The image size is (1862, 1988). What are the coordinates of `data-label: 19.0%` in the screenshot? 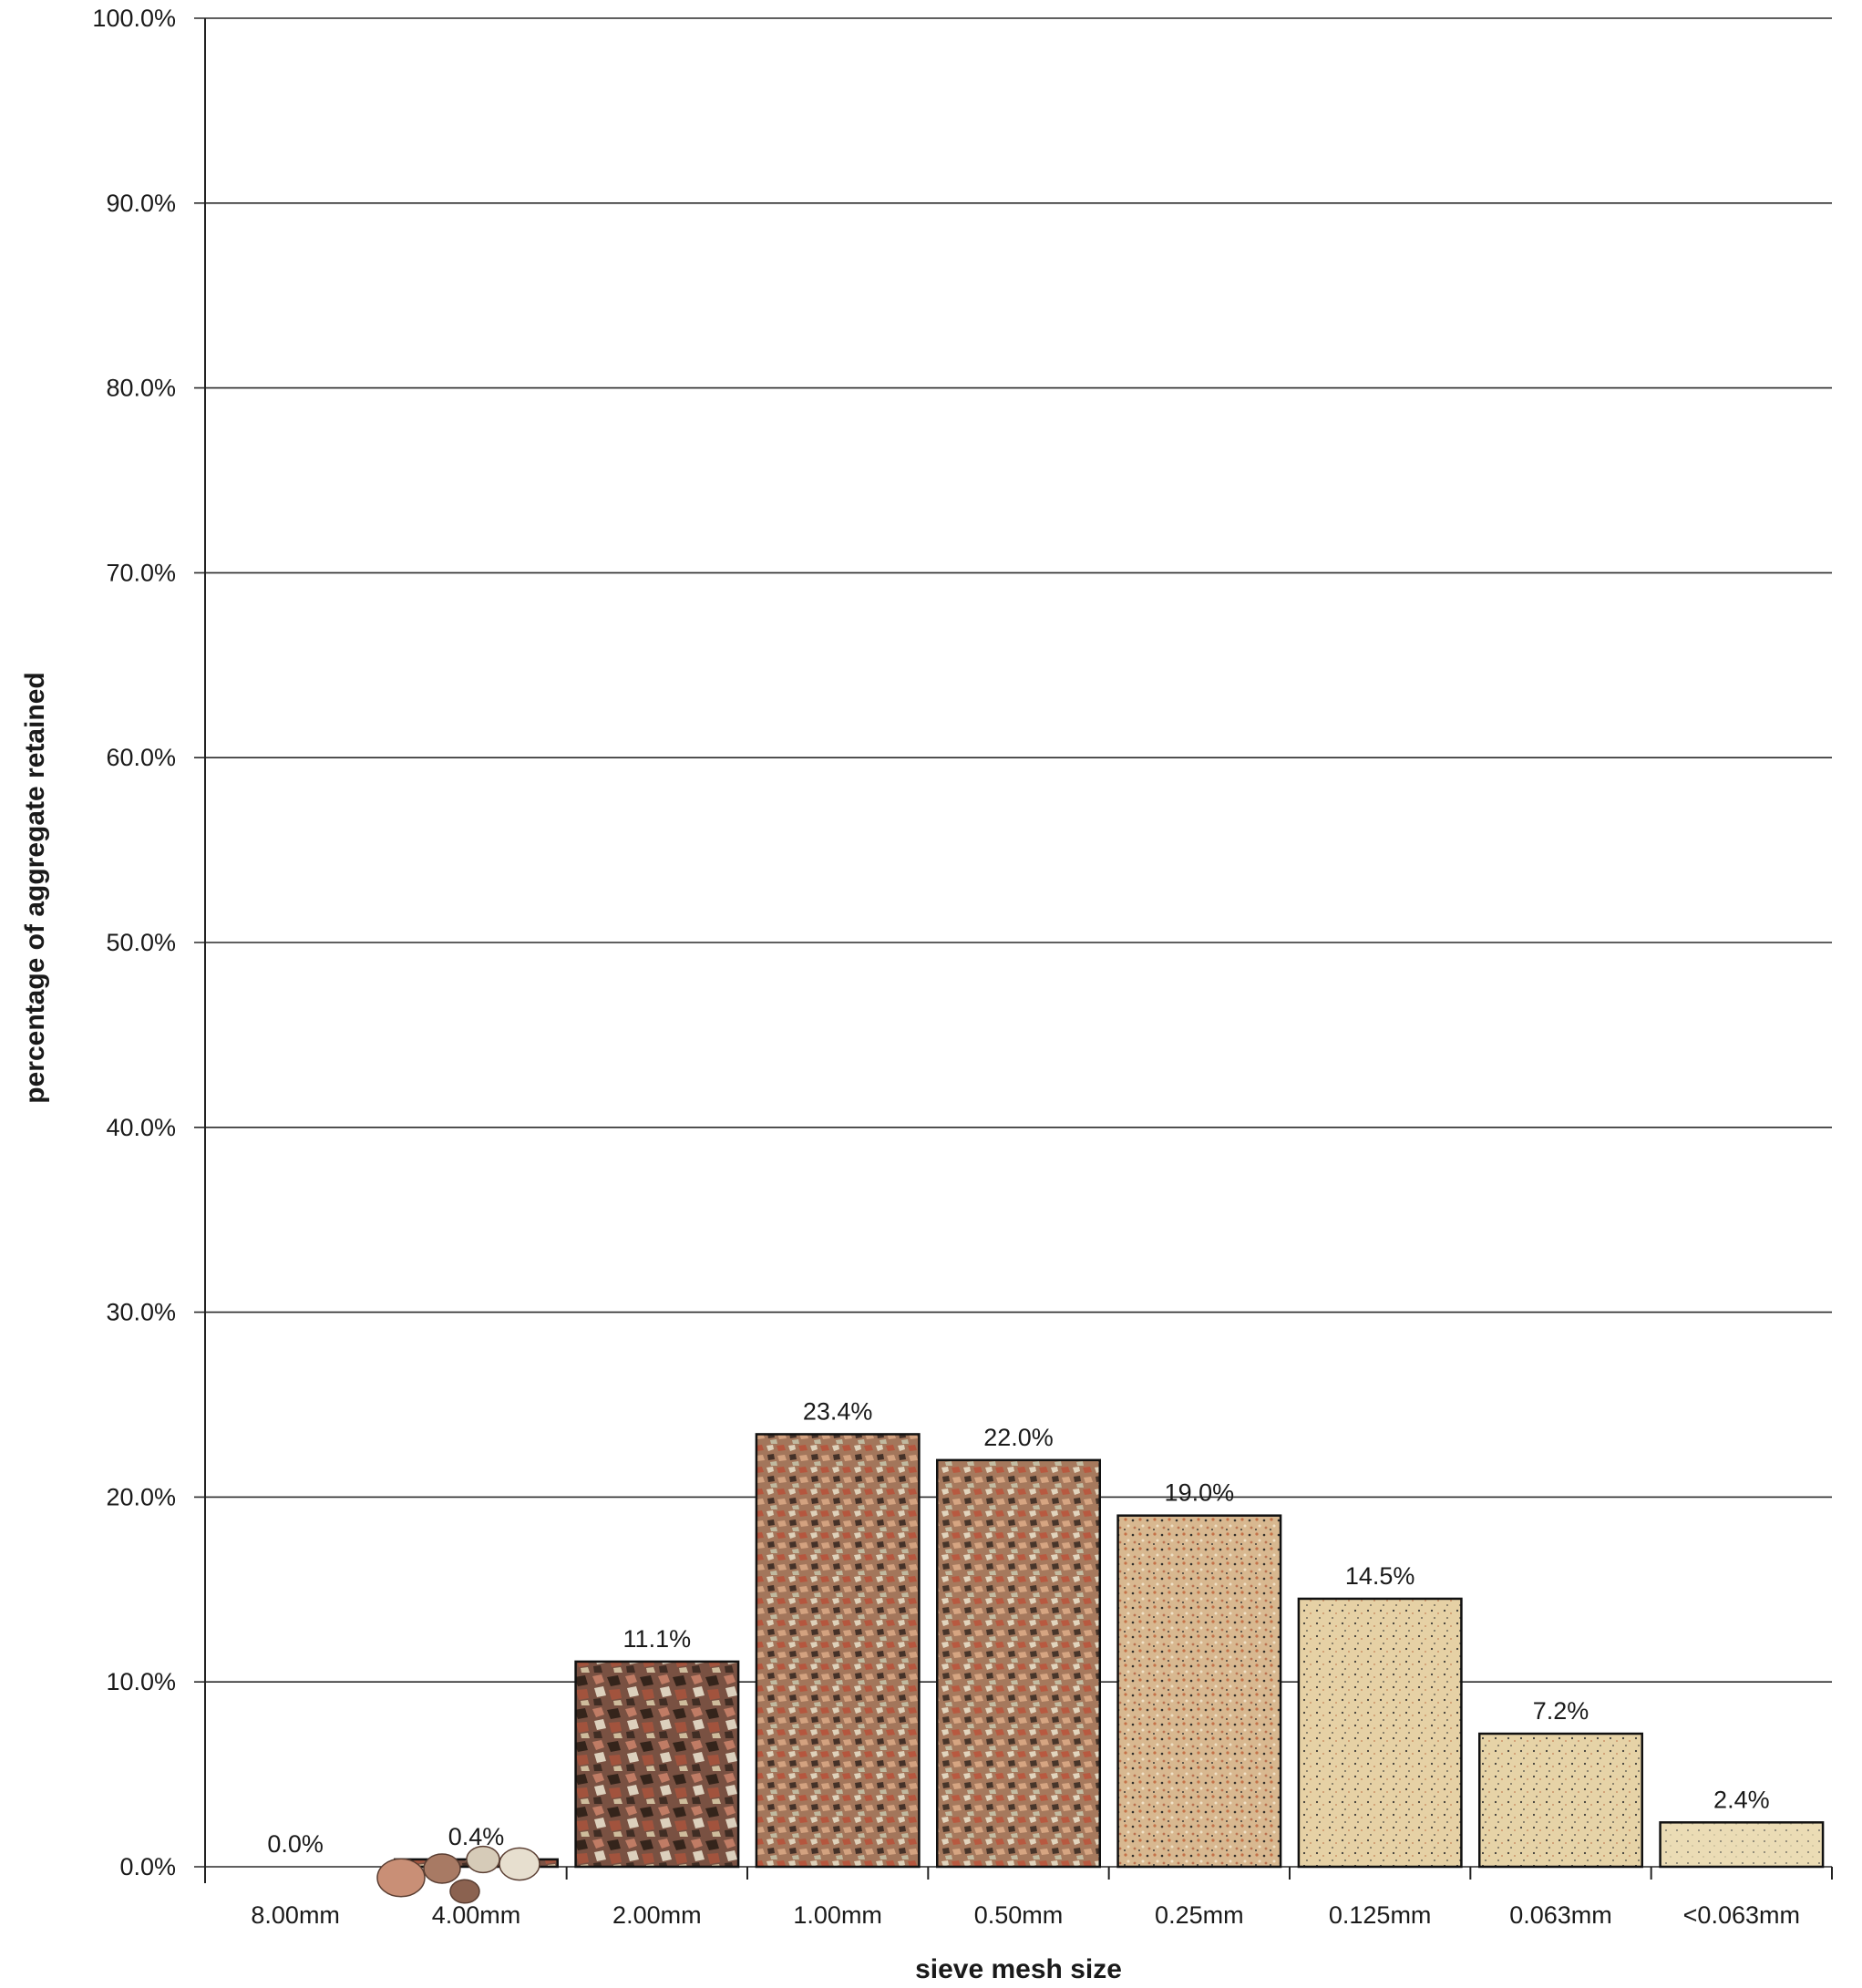 It's located at (1200, 1493).